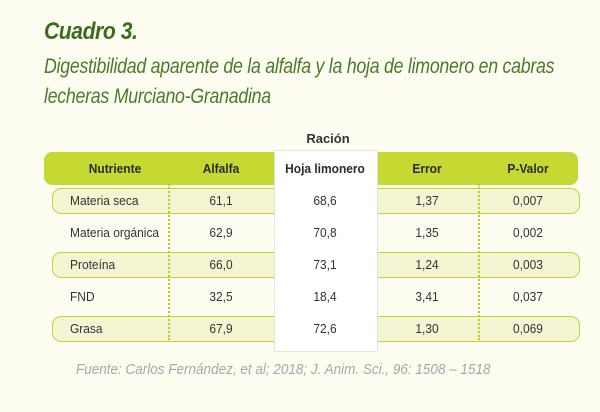 The image size is (600, 412). What do you see at coordinates (157, 96) in the screenshot?
I see `subtitle-line-2: lecheras Murciano-Granadina` at bounding box center [157, 96].